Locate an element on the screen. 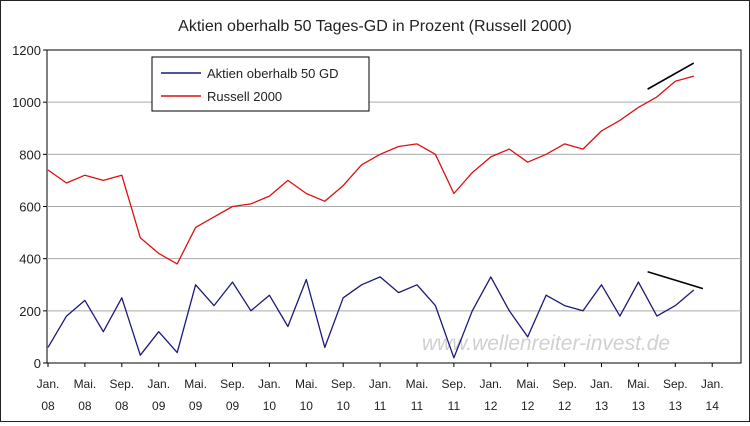 The height and width of the screenshot is (426, 750). x-tick-label-year: 14 is located at coordinates (713, 406).